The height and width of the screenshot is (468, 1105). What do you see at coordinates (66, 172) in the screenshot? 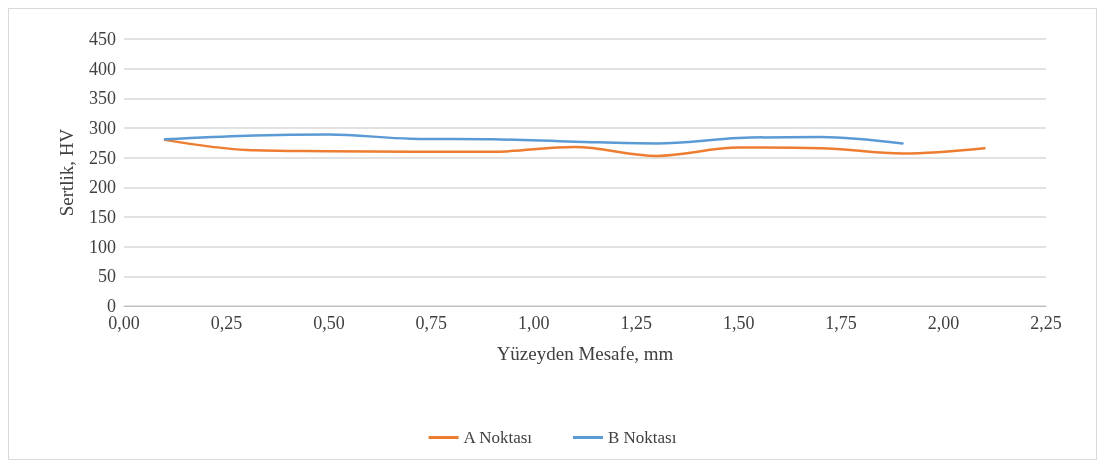
I see `y-axis-title: Sertlik, HV` at bounding box center [66, 172].